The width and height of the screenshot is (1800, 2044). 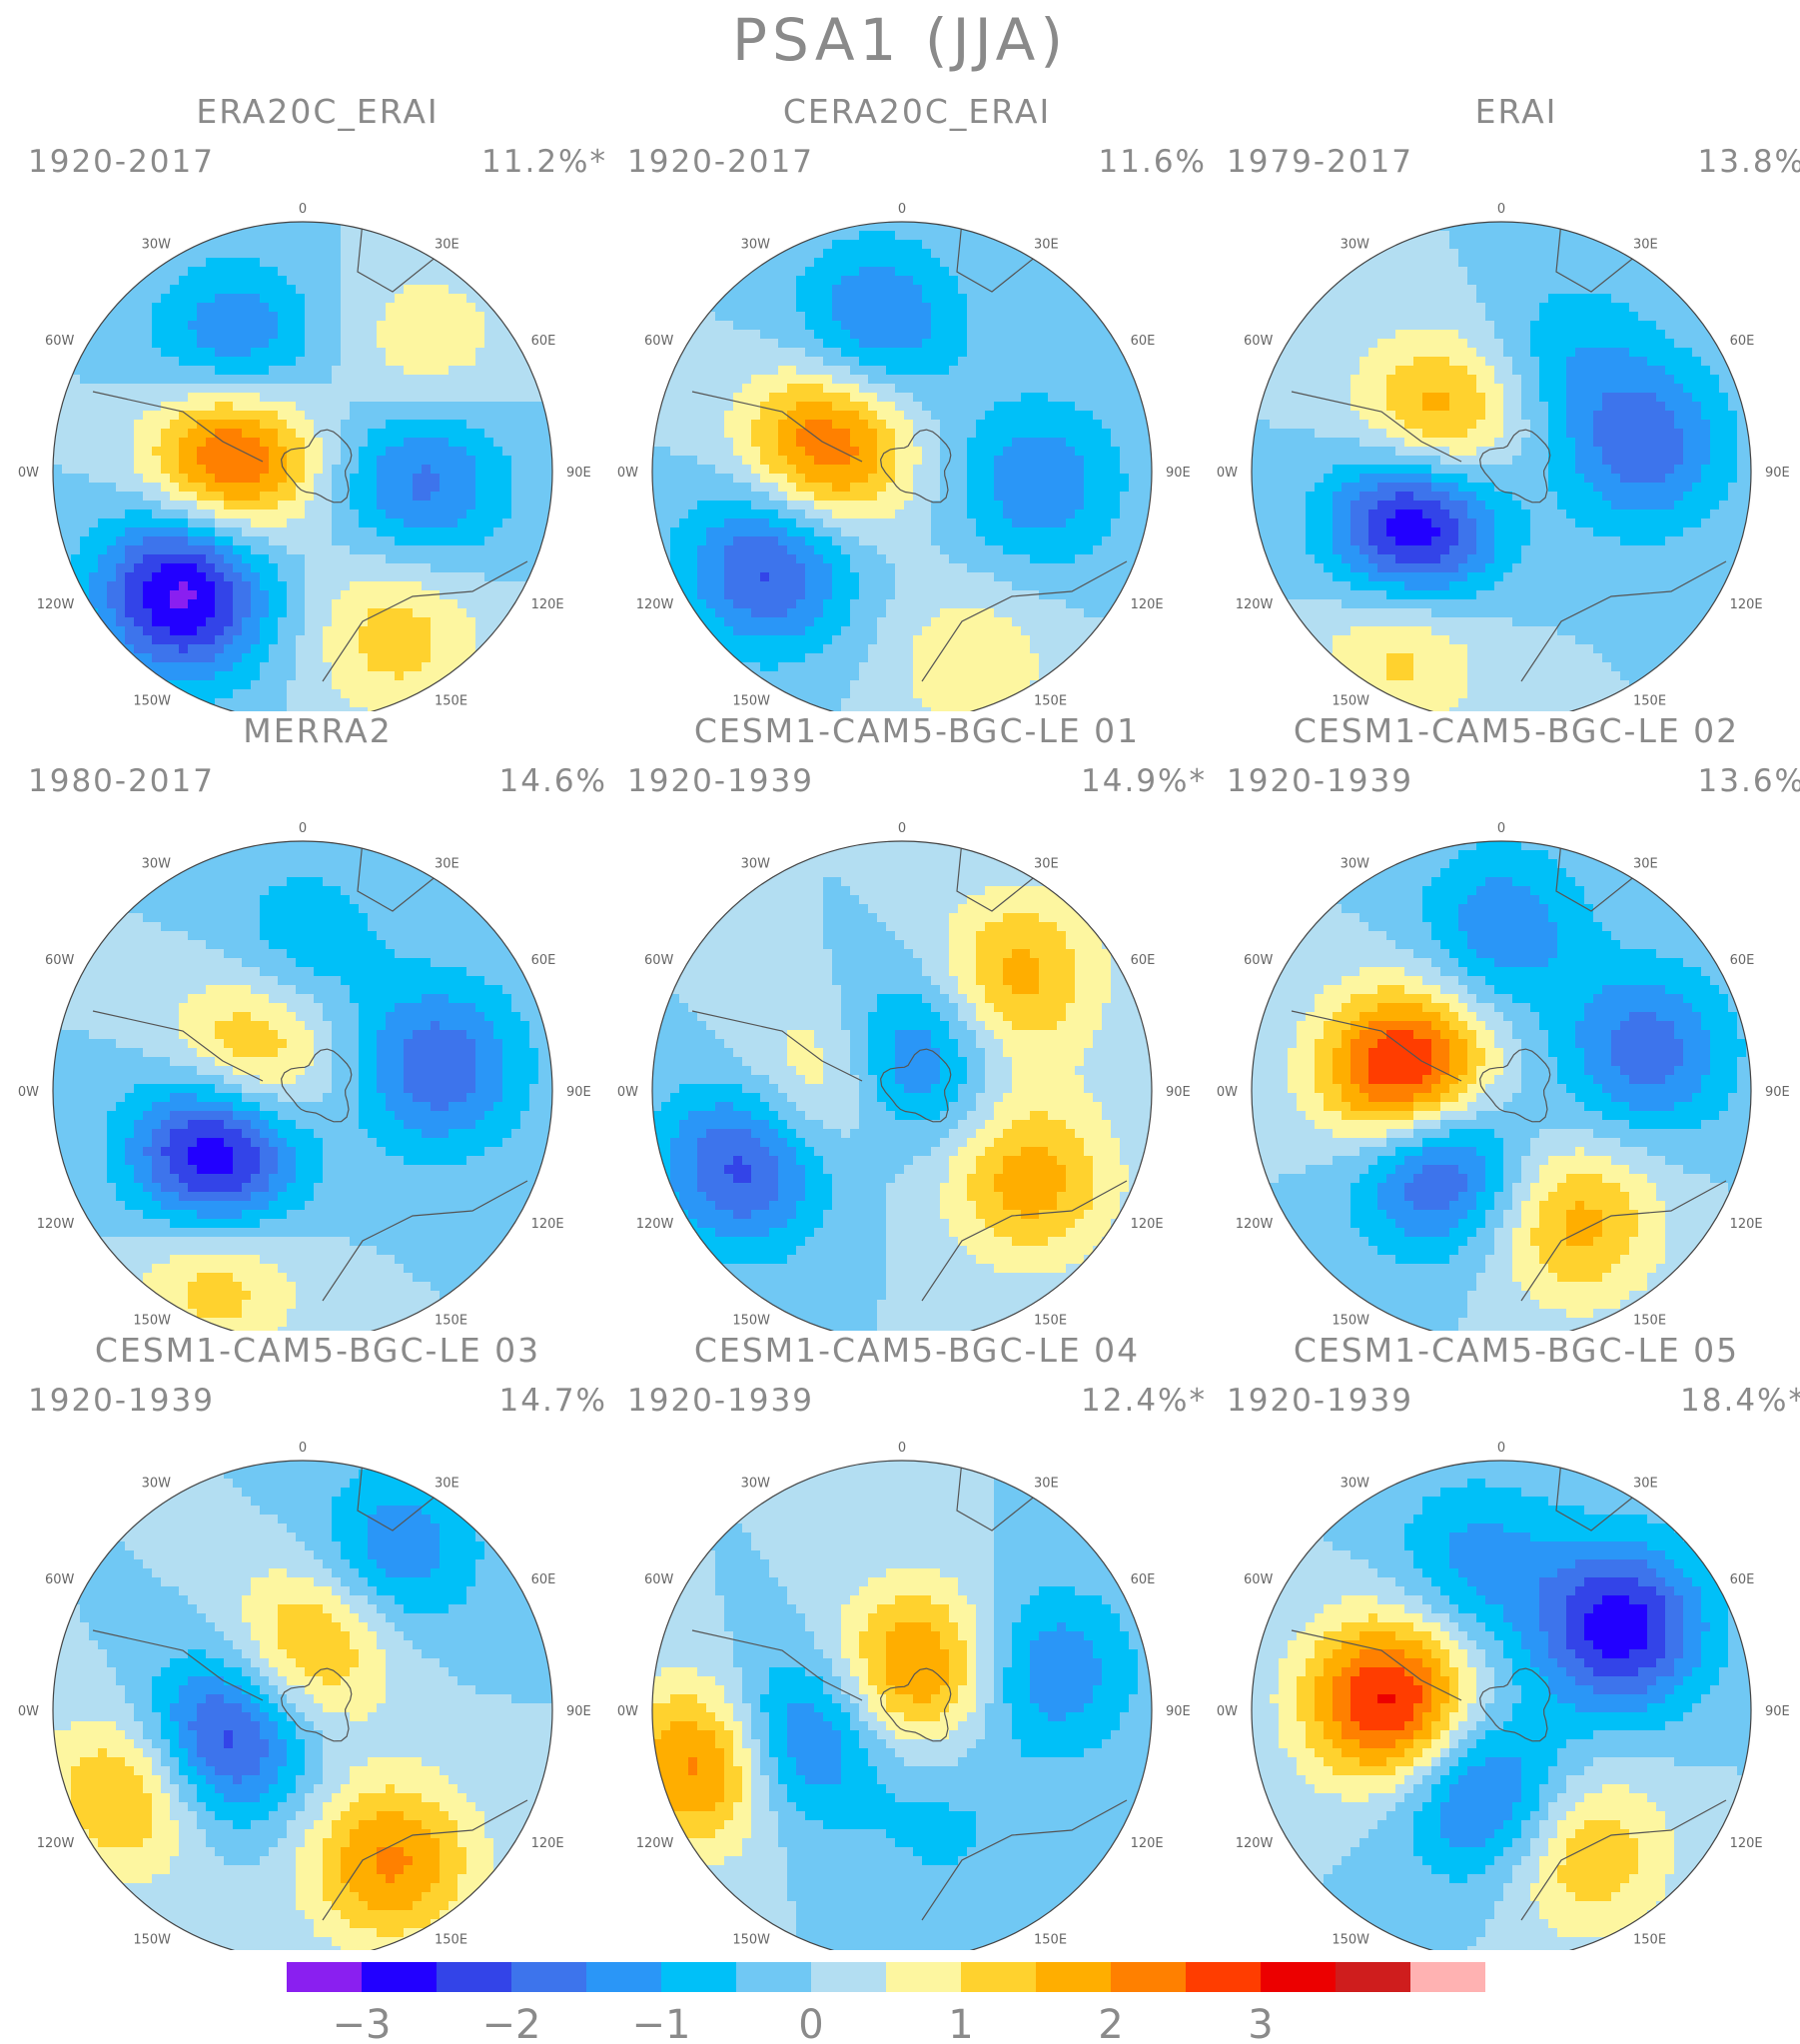 I want to click on longitude-label: 60E, so click(x=543, y=341).